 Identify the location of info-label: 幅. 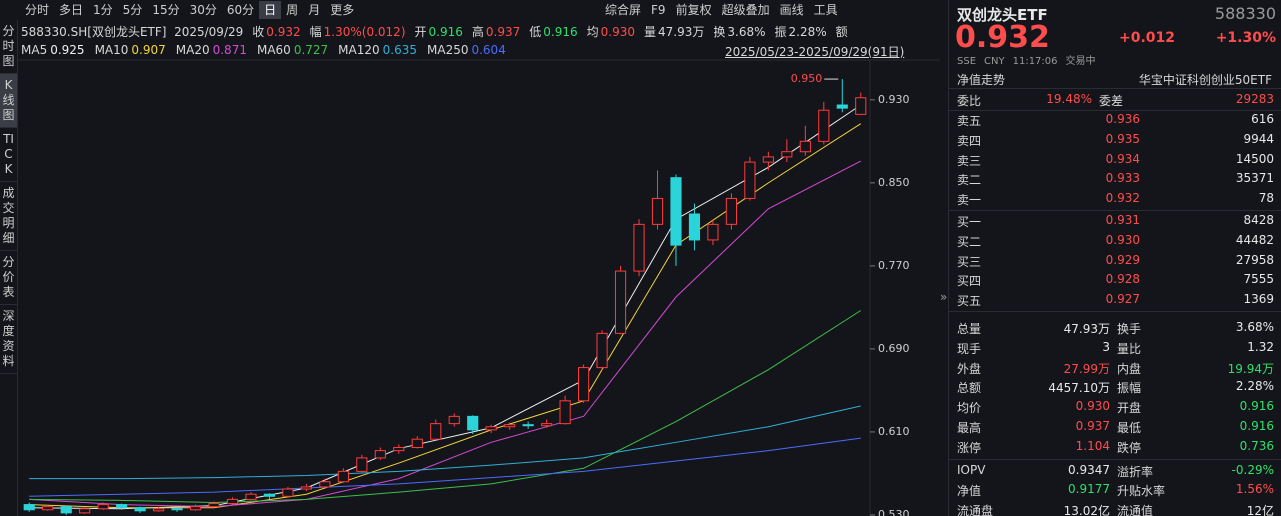
(315, 32).